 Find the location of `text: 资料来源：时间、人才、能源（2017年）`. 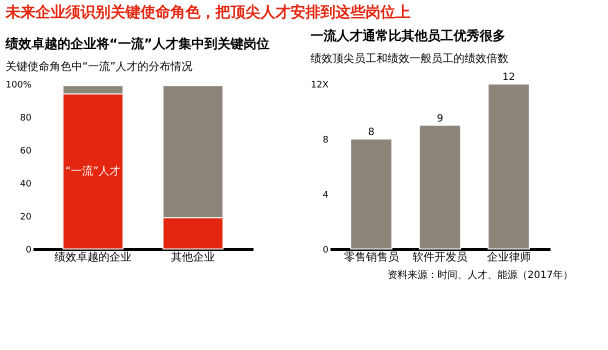

text: 资料来源：时间、人才、能源（2017年） is located at coordinates (480, 275).